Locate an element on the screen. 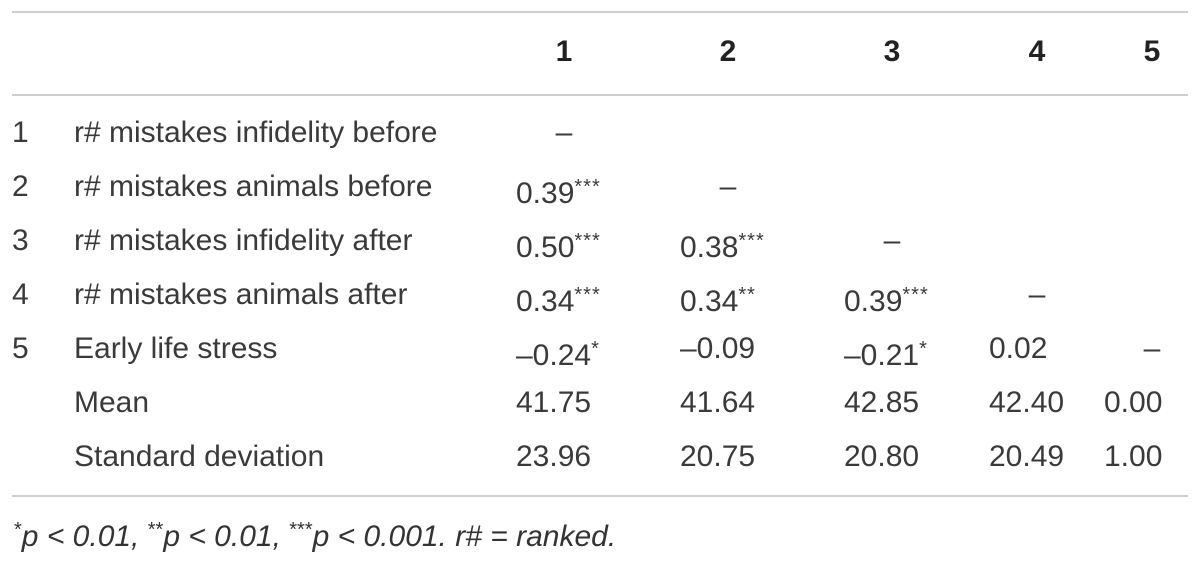 This screenshot has width=1200, height=561. table-cell: –0.21* is located at coordinates (886, 352).